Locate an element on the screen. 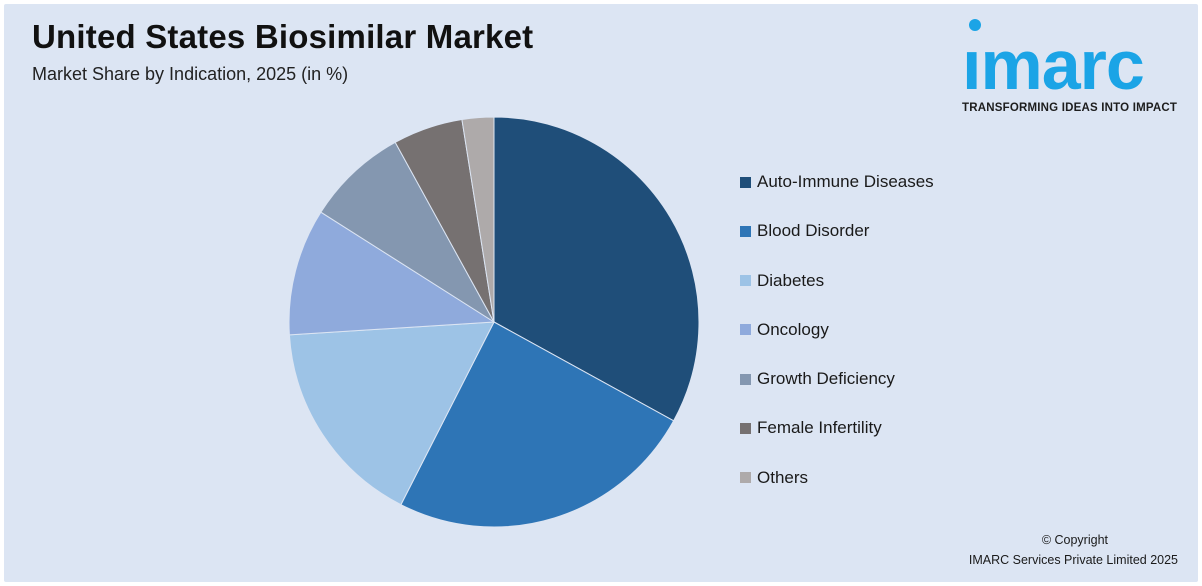 This screenshot has width=1202, height=586. pie-slice-blood-disorder is located at coordinates (537, 424).